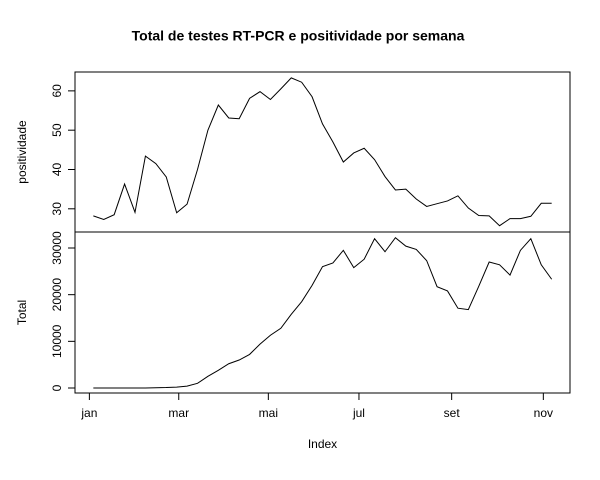 This screenshot has height=480, width=600. I want to click on y-tick-label: 40, so click(57, 169).